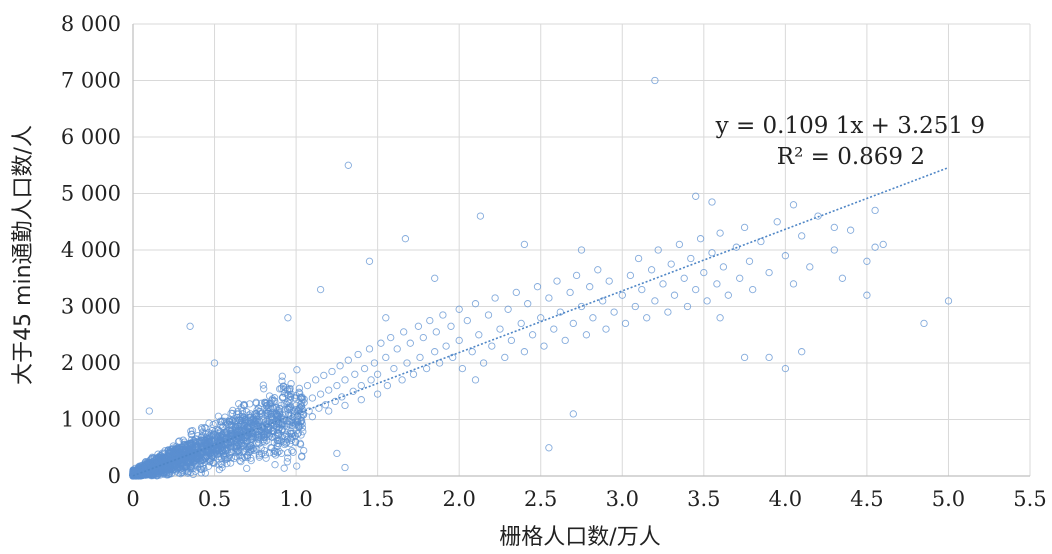 This screenshot has width=1052, height=554. Describe the element at coordinates (91, 194) in the screenshot. I see `y-tick-label: 5 000` at that location.